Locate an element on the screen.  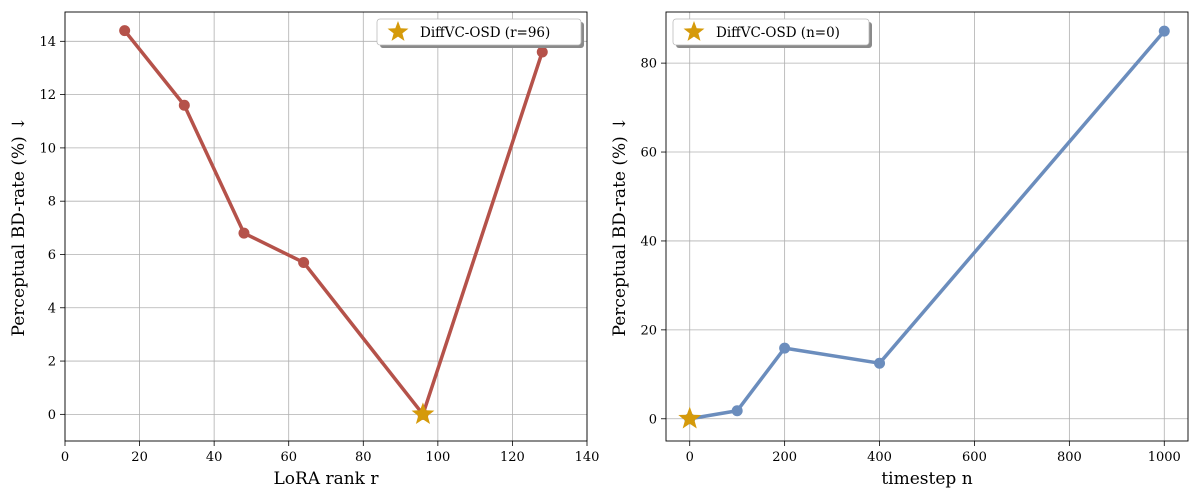
y-tick-label-1: 2 is located at coordinates (52, 362).